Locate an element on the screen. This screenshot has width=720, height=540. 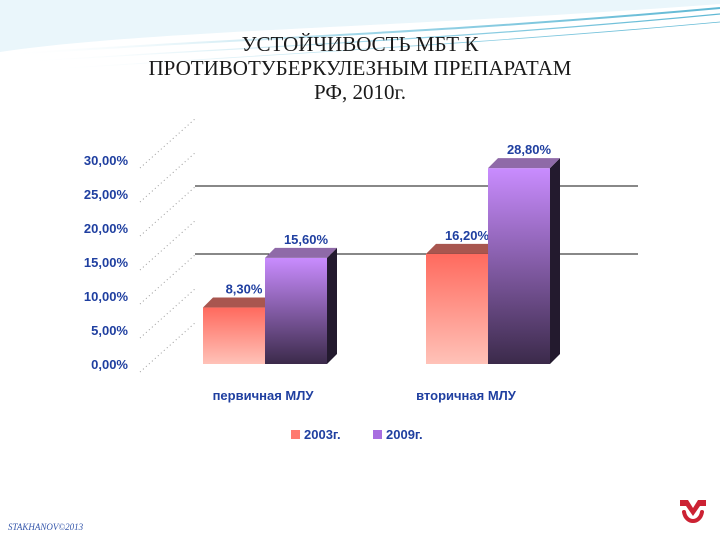
y-tick-label: 0,00% is located at coordinates (109, 364).